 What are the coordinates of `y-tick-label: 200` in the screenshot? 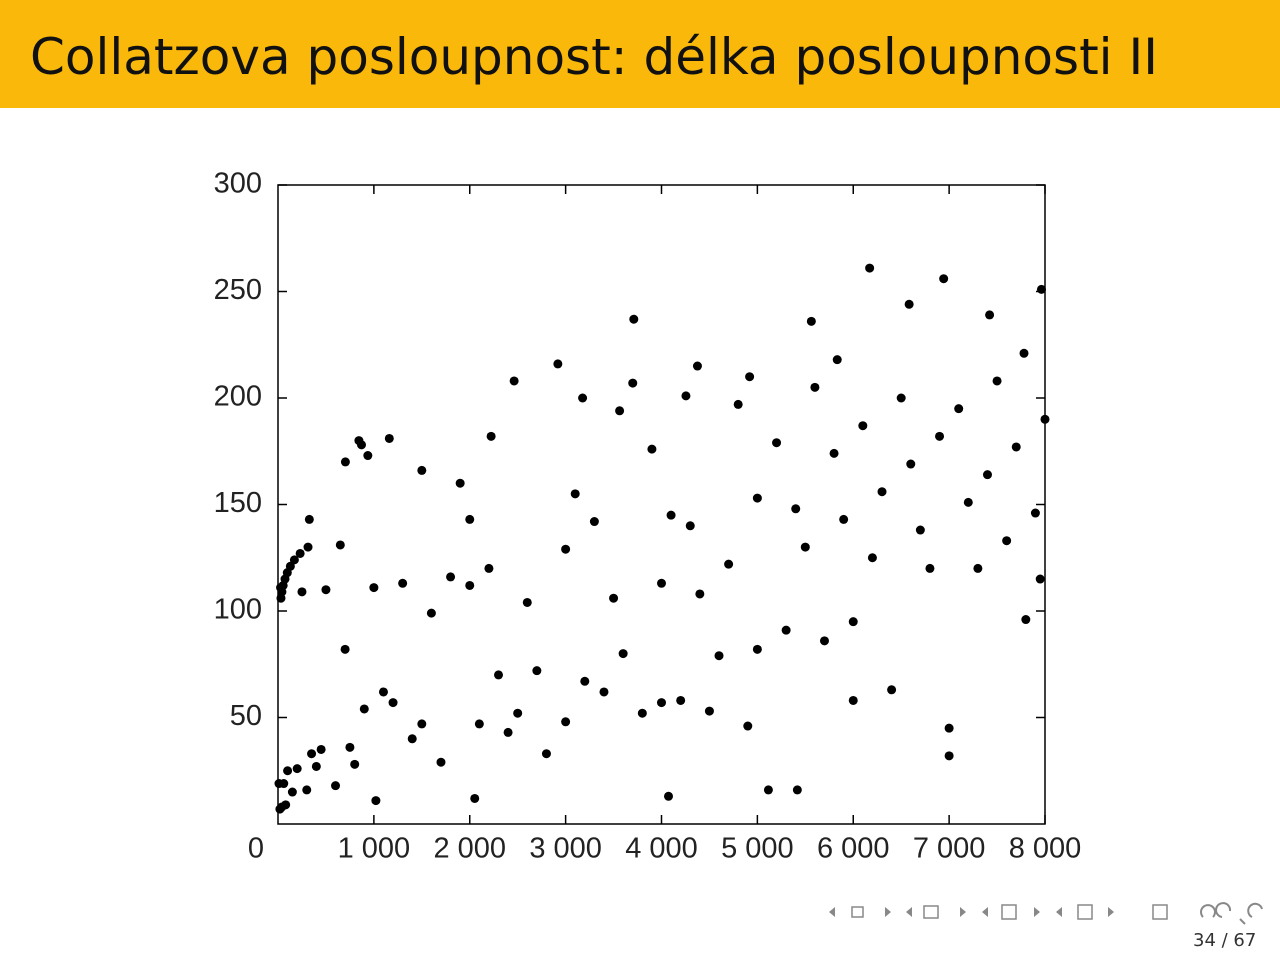 It's located at (238, 397).